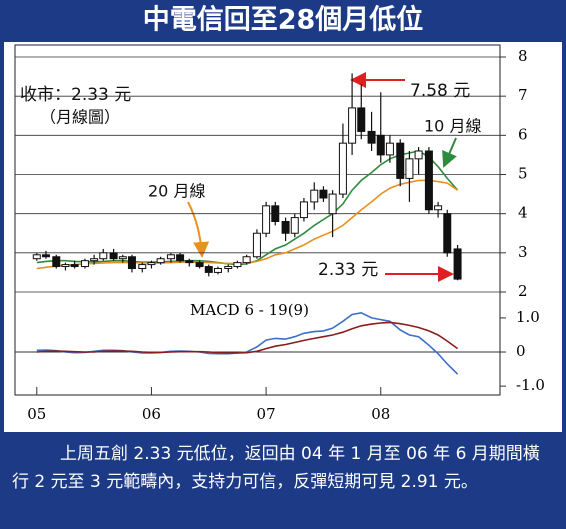 This screenshot has height=529, width=566. What do you see at coordinates (523, 291) in the screenshot?
I see `y-tick-label: 2` at bounding box center [523, 291].